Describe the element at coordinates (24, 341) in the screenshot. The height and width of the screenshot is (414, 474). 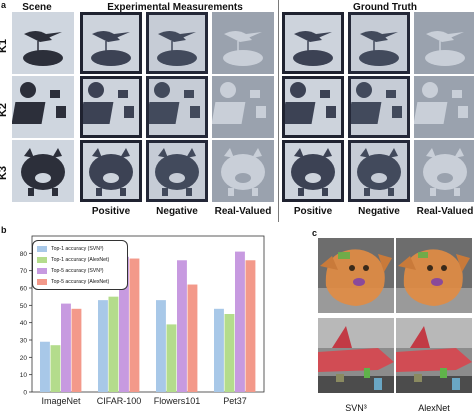
I see `y-tick-label: 30` at that location.